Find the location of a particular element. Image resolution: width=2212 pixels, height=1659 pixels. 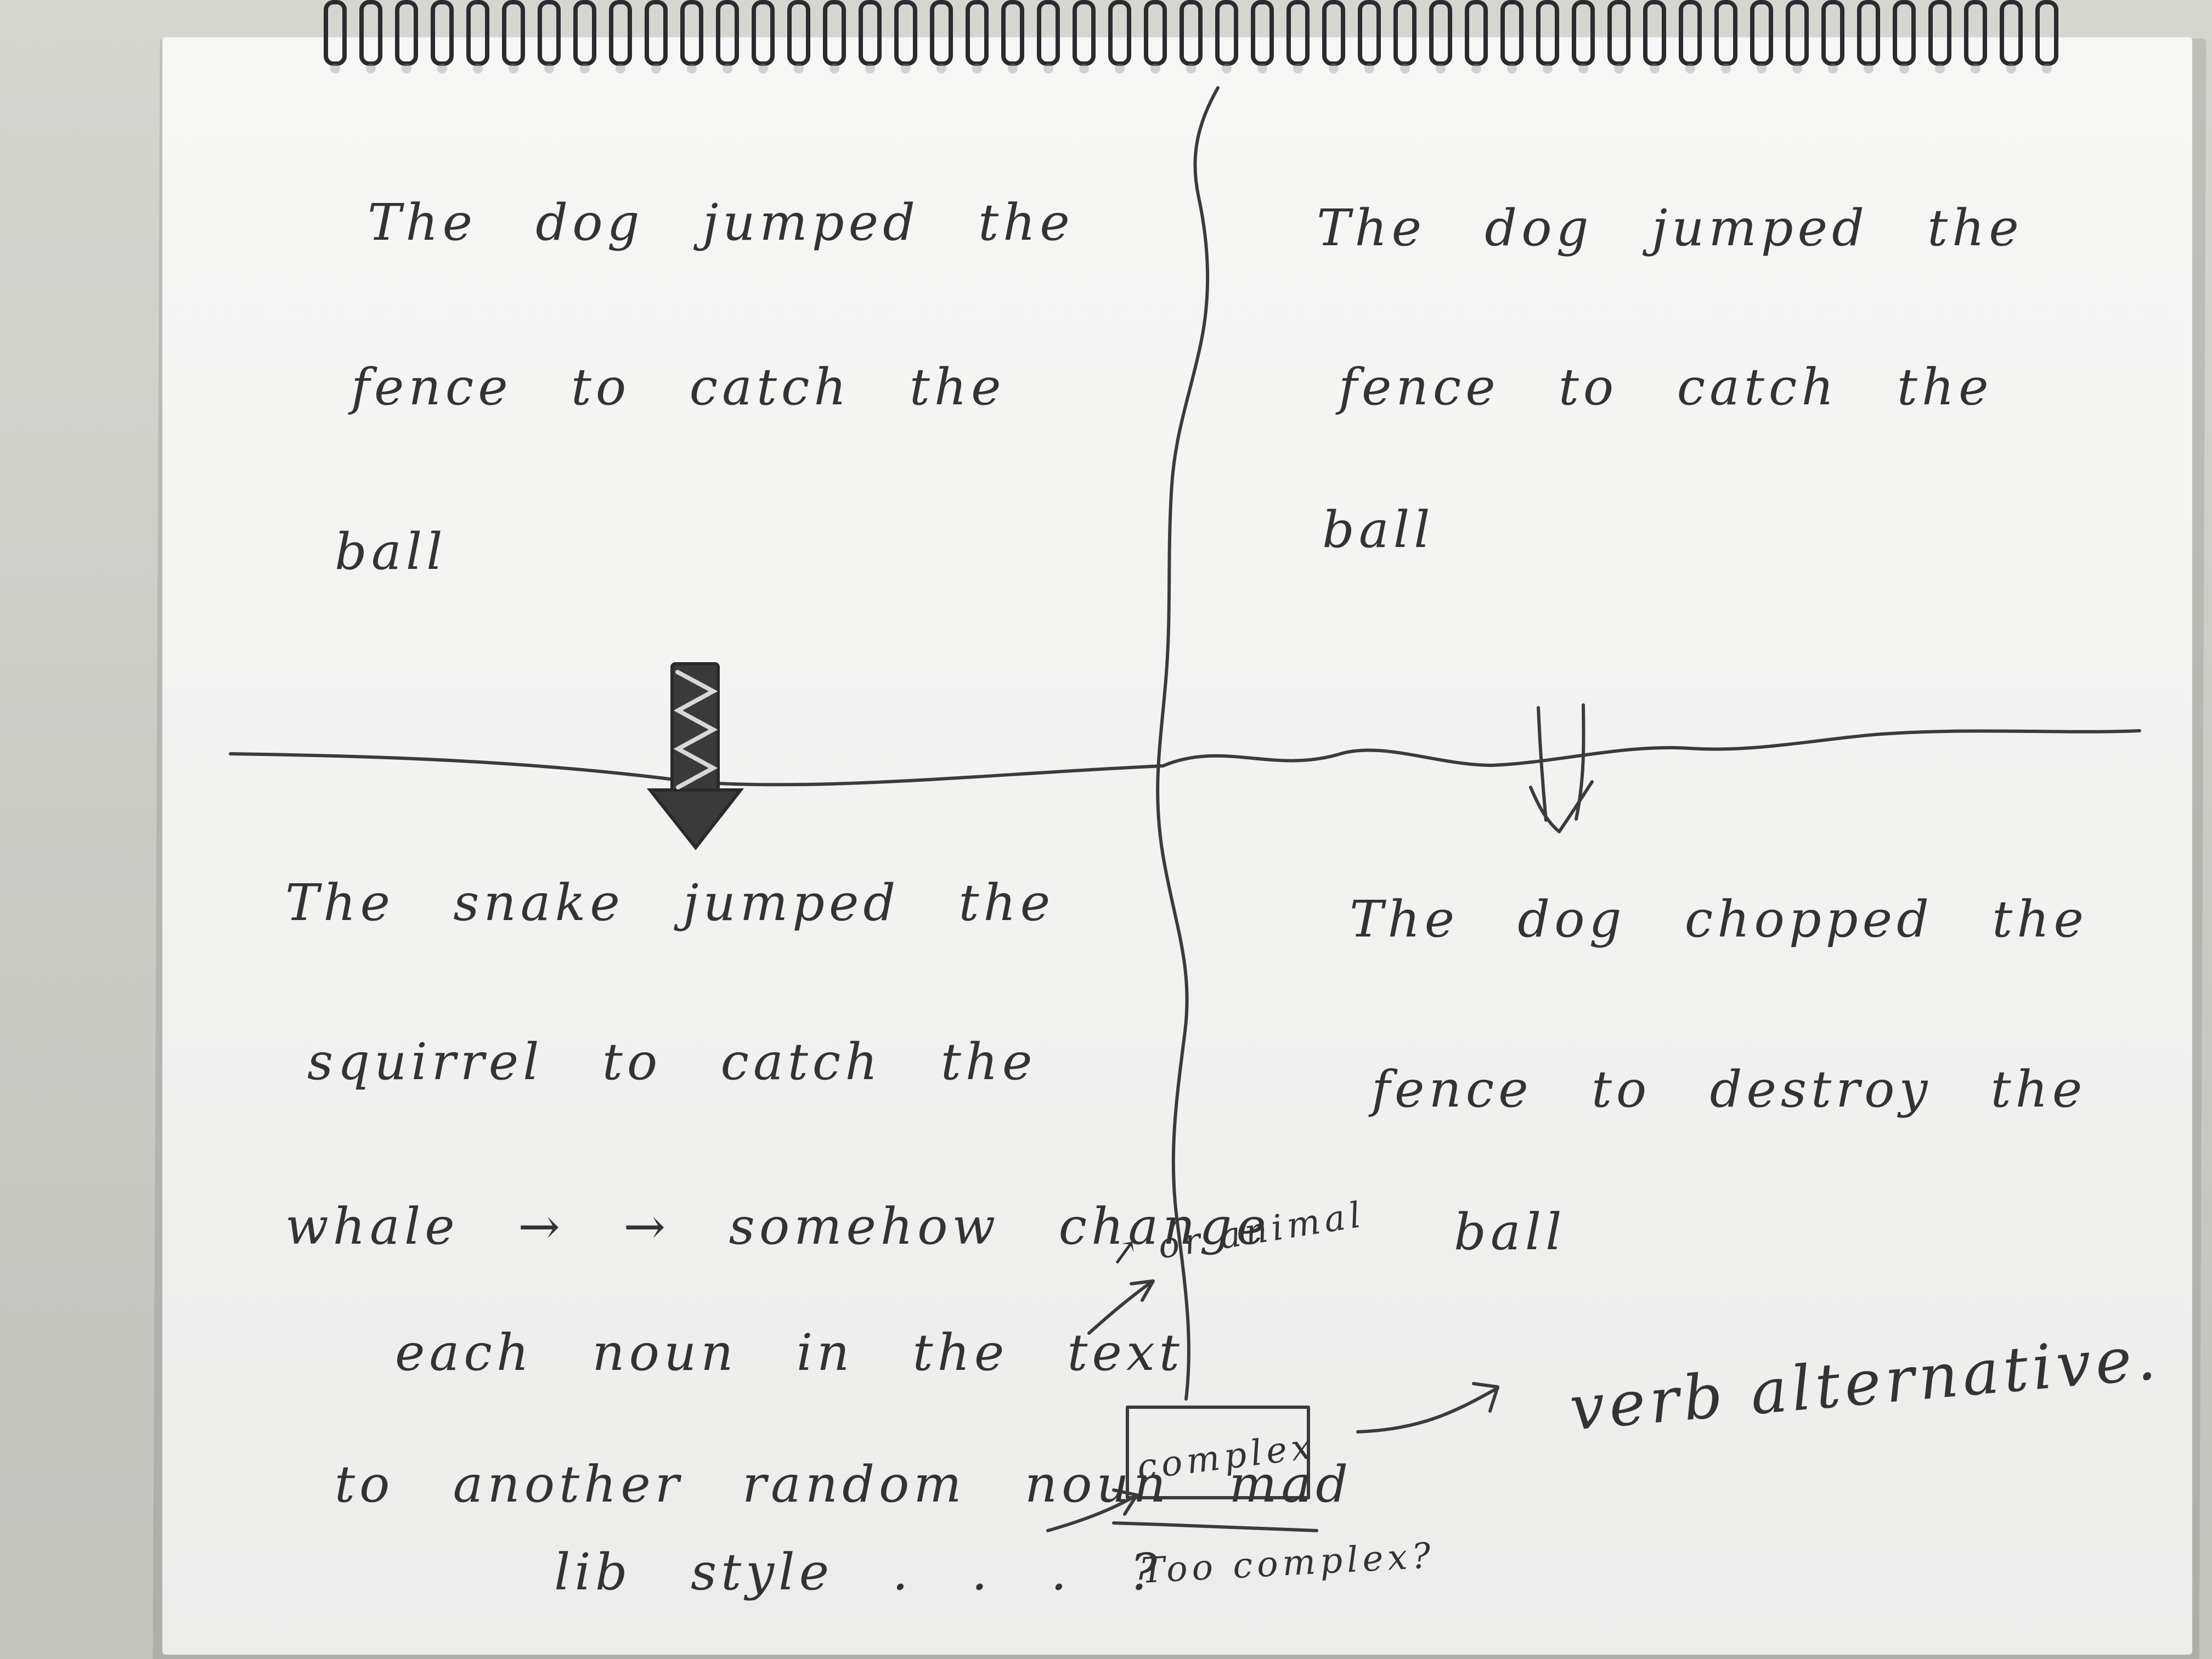

top-left-line-3: ball is located at coordinates (391, 551).